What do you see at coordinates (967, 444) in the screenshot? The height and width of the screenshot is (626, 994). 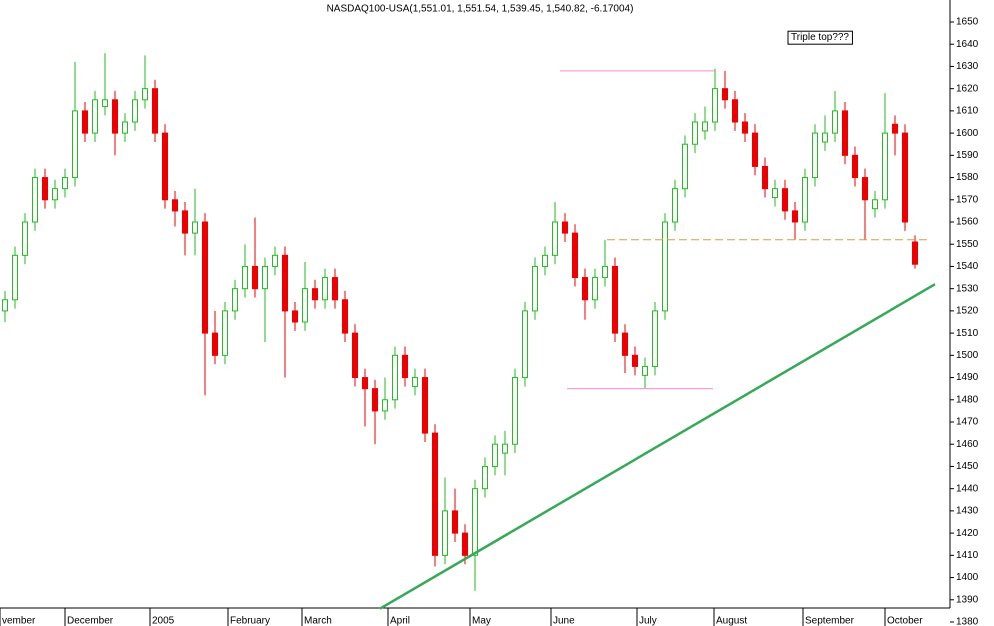 I see `y-tick-label: 1460` at bounding box center [967, 444].